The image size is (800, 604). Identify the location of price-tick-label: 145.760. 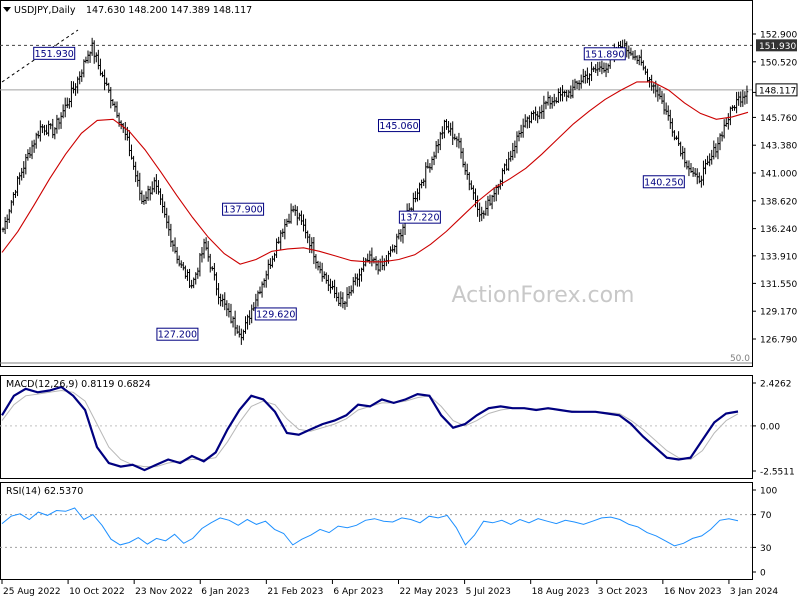
(778, 119).